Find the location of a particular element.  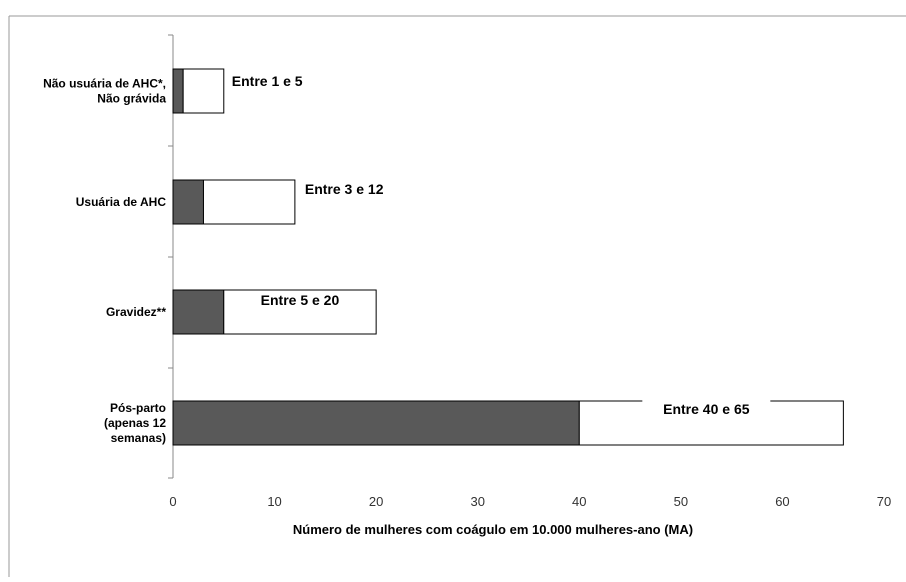

x-tick-label: 70 is located at coordinates (884, 501).